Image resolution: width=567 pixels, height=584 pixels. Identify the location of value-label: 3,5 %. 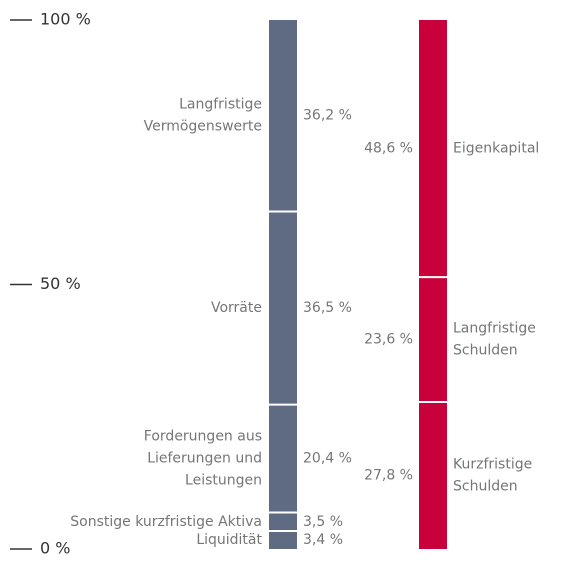
(323, 522).